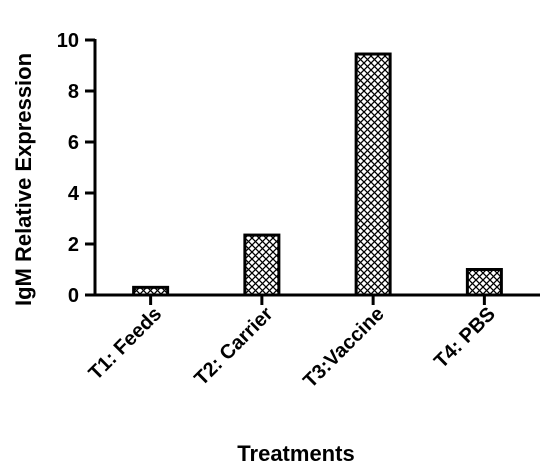 The height and width of the screenshot is (473, 550). Describe the element at coordinates (73, 92) in the screenshot. I see `y-tick-label: 8` at that location.